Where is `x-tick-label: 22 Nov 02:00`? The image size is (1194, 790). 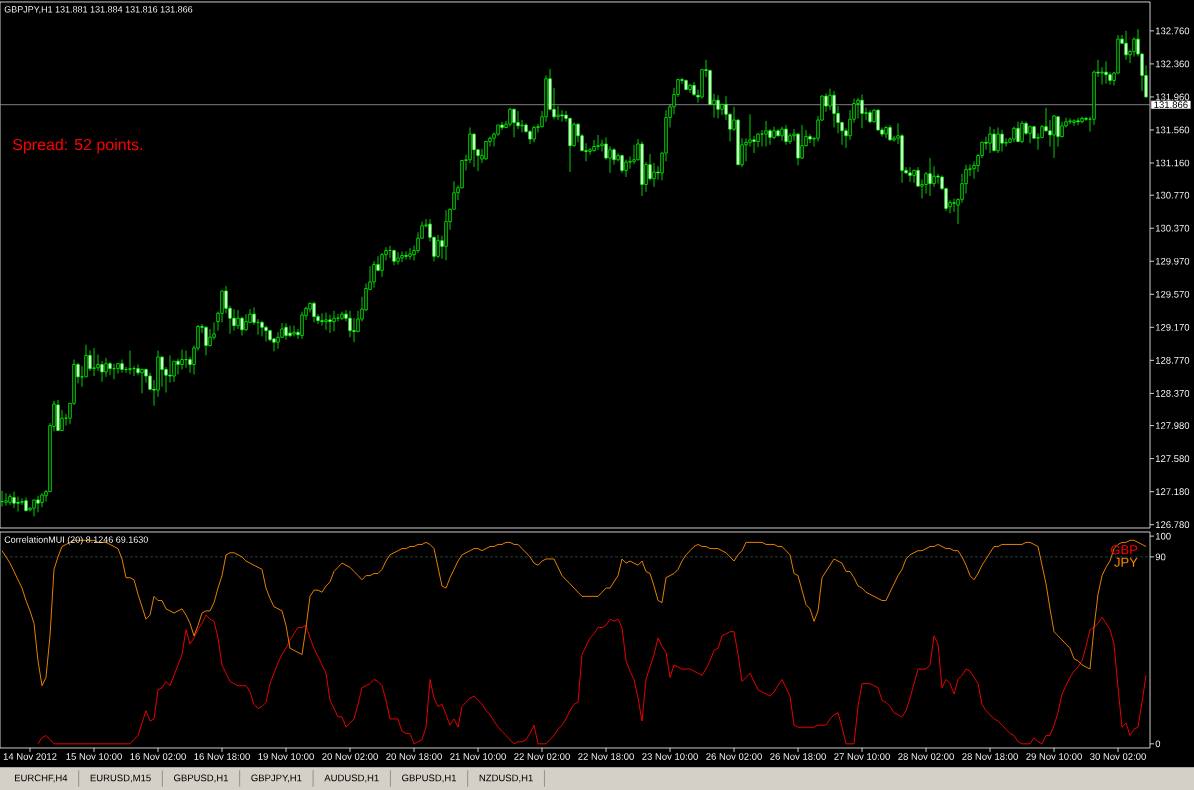 x-tick-label: 22 Nov 02:00 is located at coordinates (542, 756).